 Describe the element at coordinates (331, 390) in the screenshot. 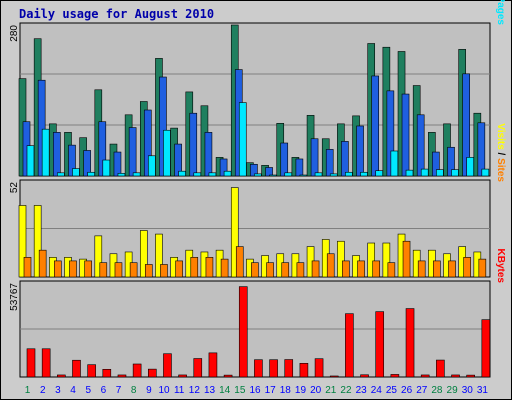

I see `day-label-21: 21` at that location.